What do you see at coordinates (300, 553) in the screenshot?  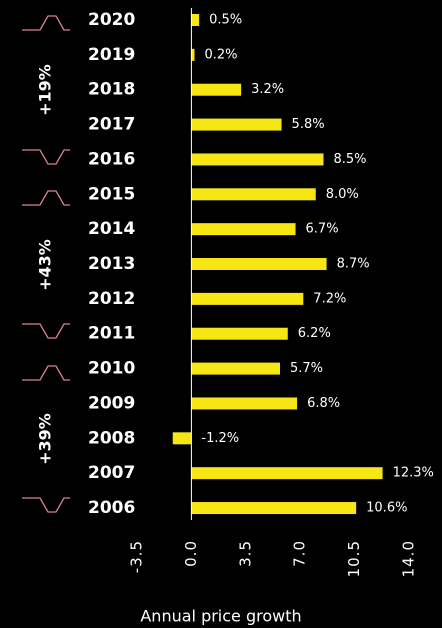 I see `x-tick-label: 7.0` at bounding box center [300, 553].